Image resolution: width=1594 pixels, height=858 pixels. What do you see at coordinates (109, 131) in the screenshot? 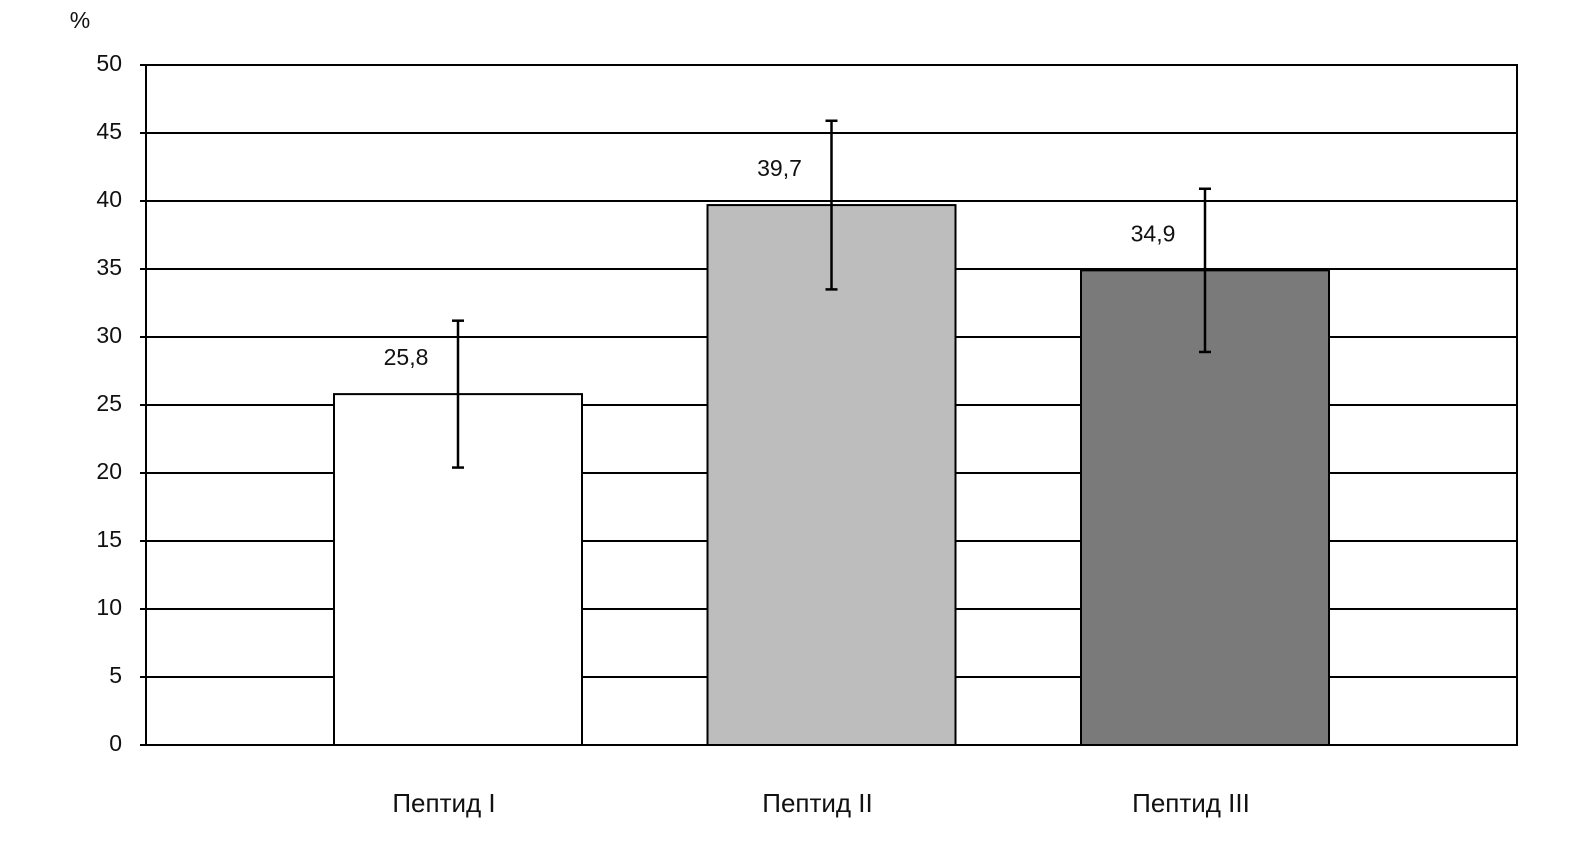
I see `y-tick-label: 45` at bounding box center [109, 131].